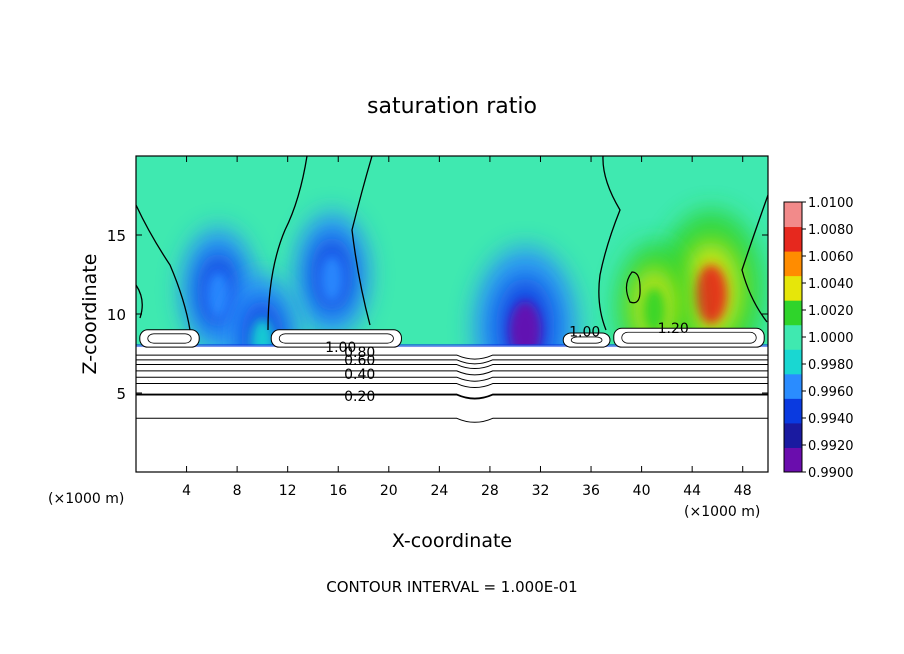 The height and width of the screenshot is (654, 904). I want to click on x-tick-label-9: 40, so click(642, 491).